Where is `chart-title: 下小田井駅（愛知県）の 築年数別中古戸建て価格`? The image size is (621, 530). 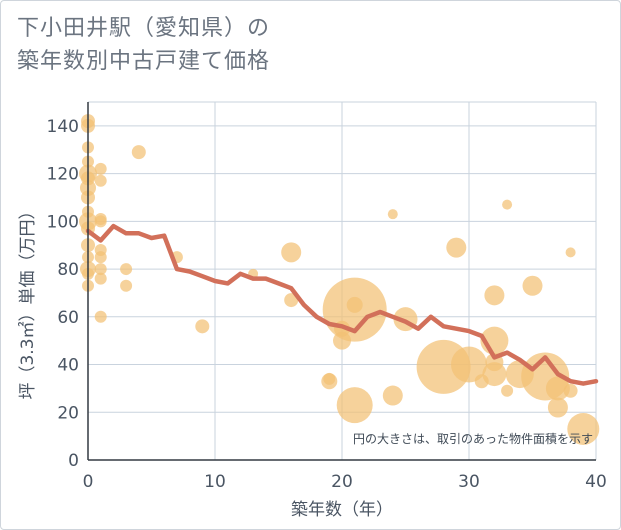
chart-title: 下小田井駅（愛知県）の 築年数別中古戸建て価格 is located at coordinates (143, 45).